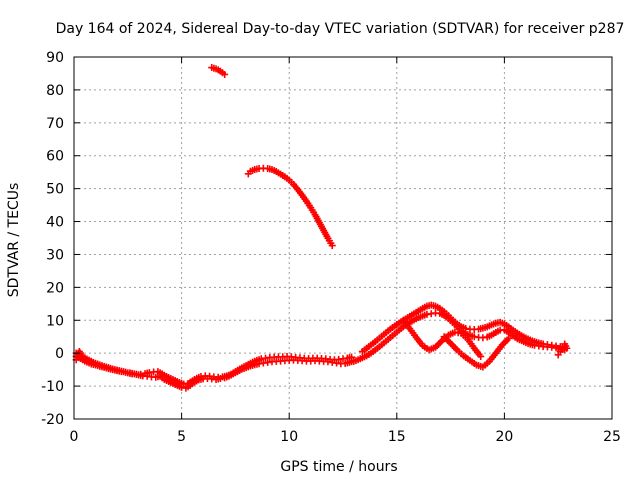 This screenshot has width=640, height=480. Describe the element at coordinates (55, 58) in the screenshot. I see `y-tick-label: 90` at that location.